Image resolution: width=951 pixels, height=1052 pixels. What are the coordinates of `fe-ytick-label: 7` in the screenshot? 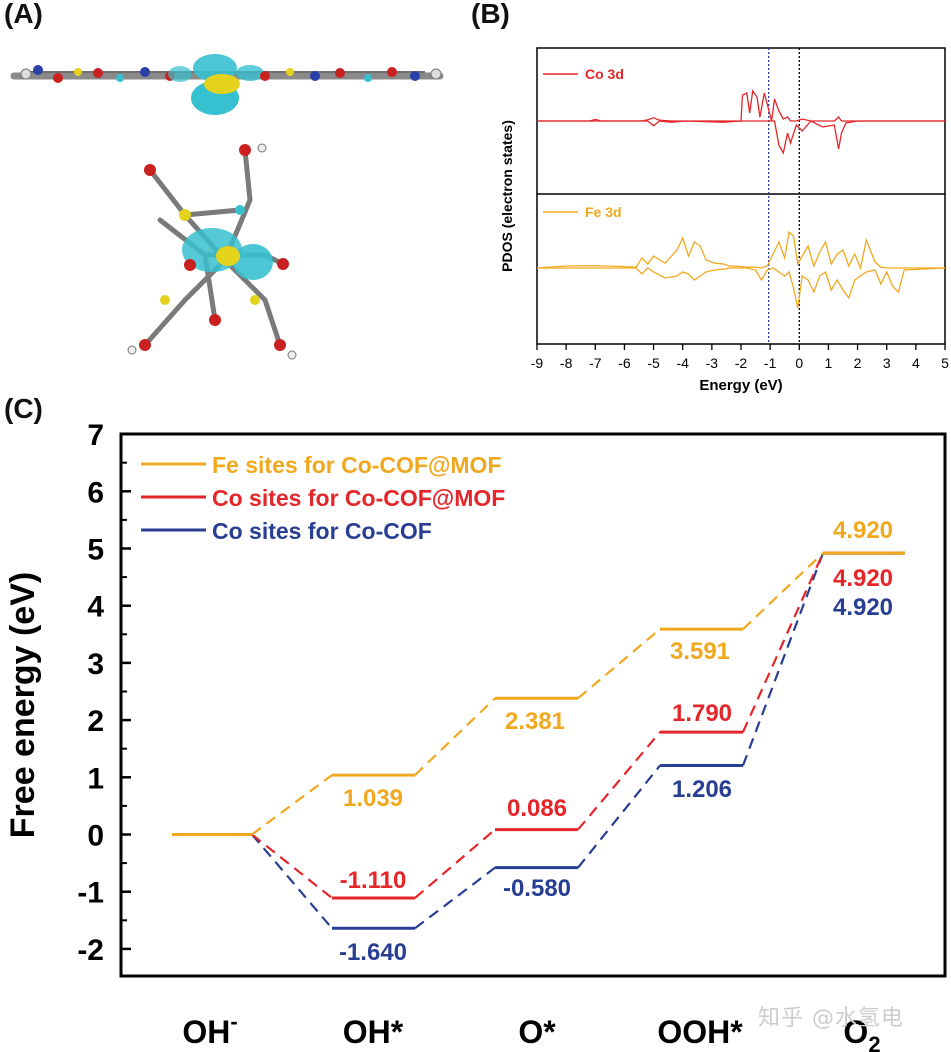 It's located at (95, 435).